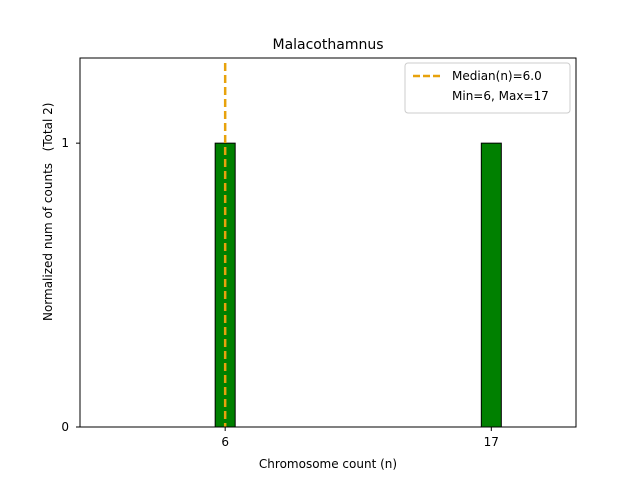 This screenshot has width=640, height=480. Describe the element at coordinates (328, 464) in the screenshot. I see `x-axis-label: Chromosome count (n)` at that location.